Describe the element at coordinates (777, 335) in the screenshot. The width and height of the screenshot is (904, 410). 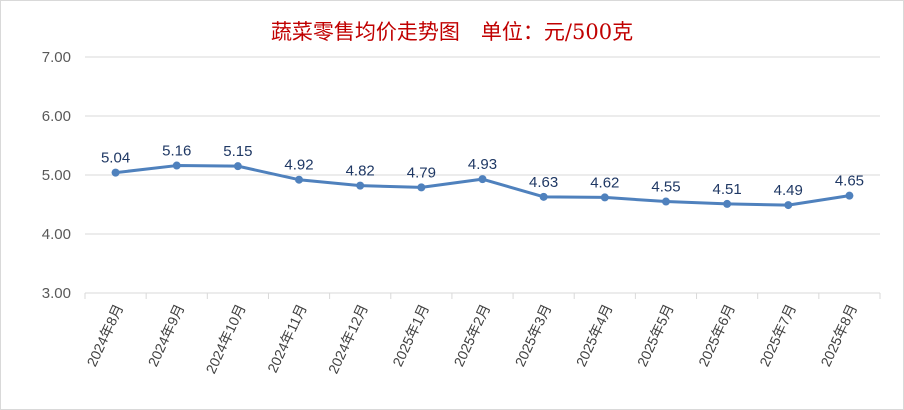
I see `x-tick-label: 2025年7月` at that location.